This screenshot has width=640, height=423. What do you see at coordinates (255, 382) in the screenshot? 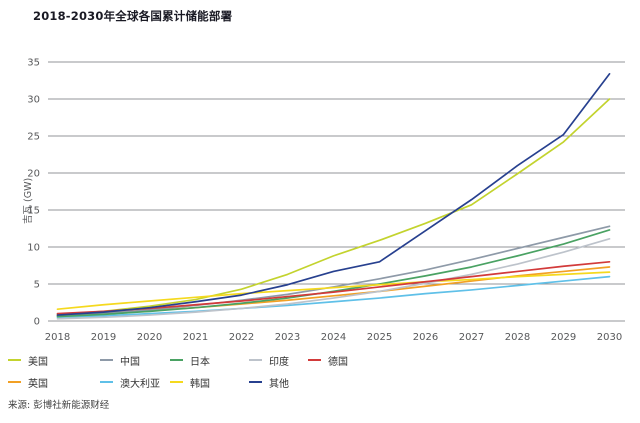
I see `legend-swatch-other` at bounding box center [255, 382].